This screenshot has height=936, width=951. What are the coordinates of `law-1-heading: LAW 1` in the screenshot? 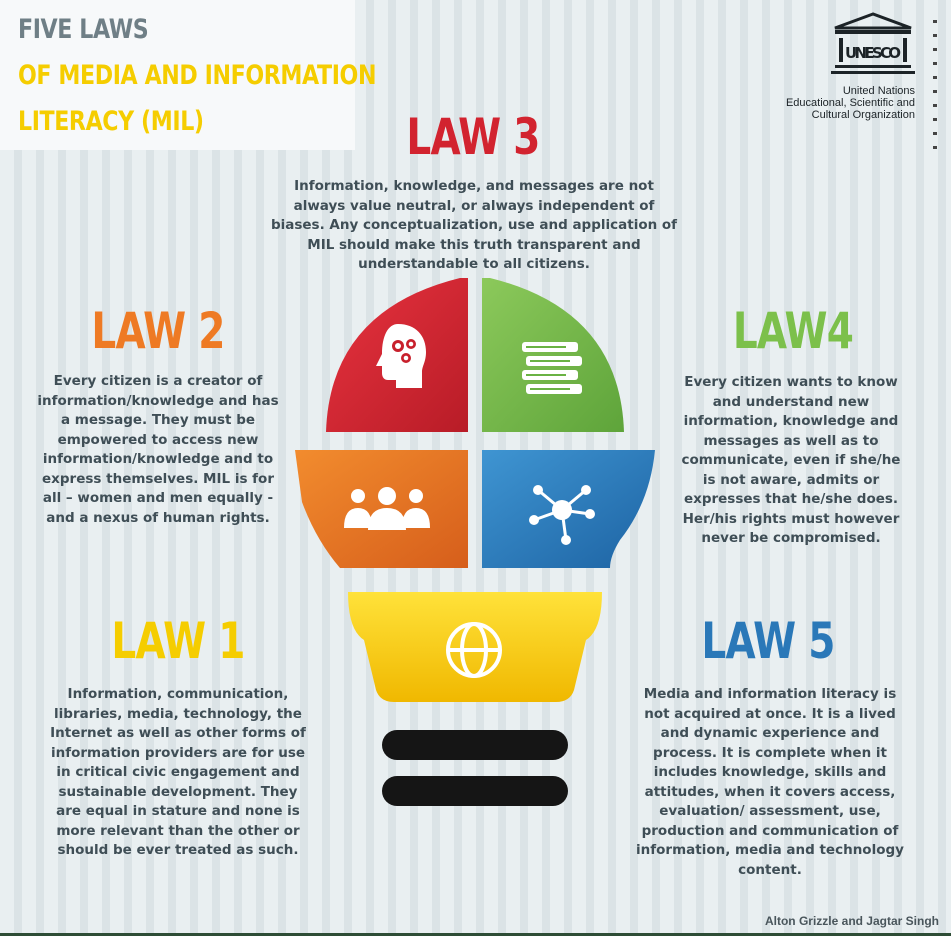 It's located at (178, 641).